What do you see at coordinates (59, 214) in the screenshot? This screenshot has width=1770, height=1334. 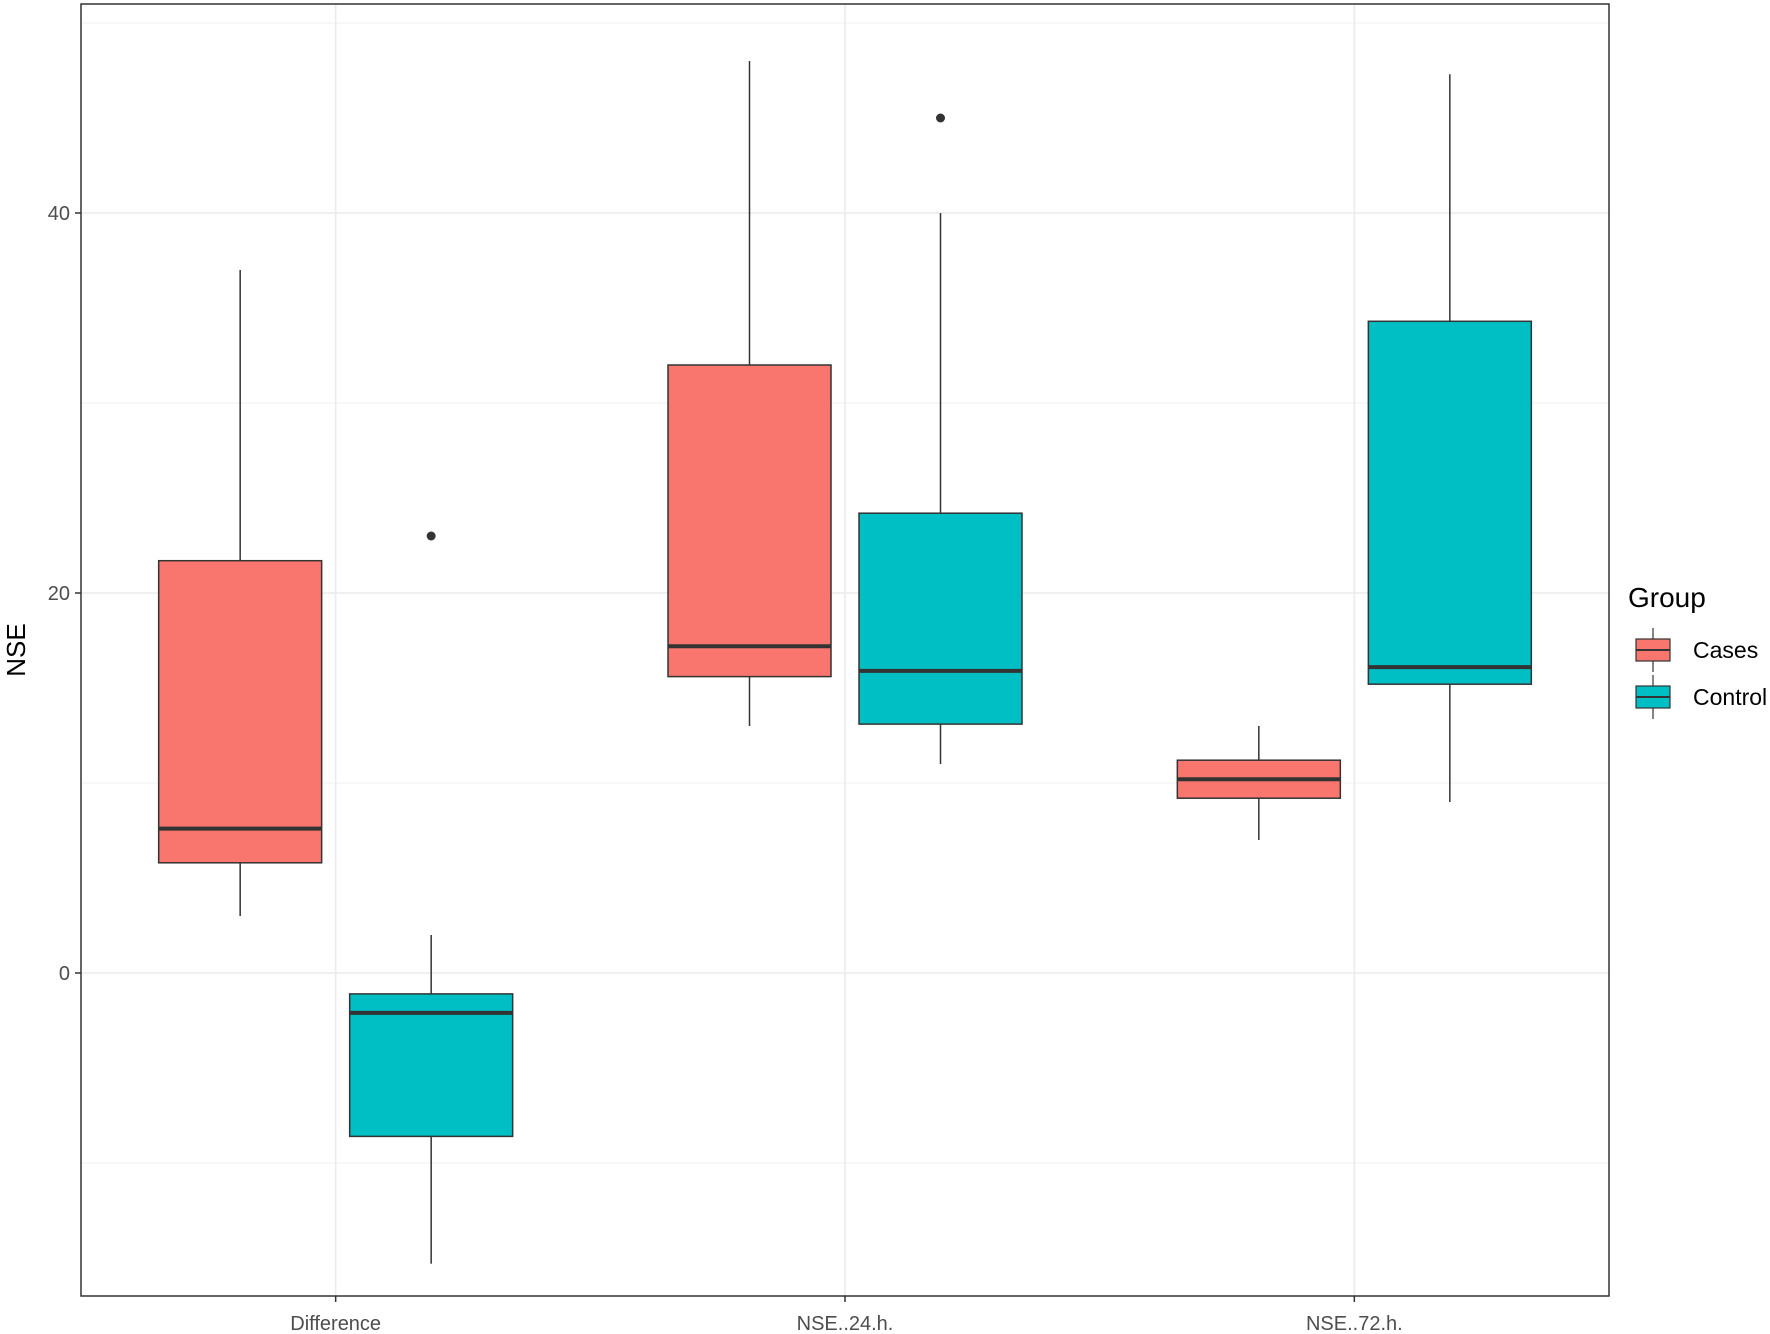 I see `y-tick-label: 40` at bounding box center [59, 214].